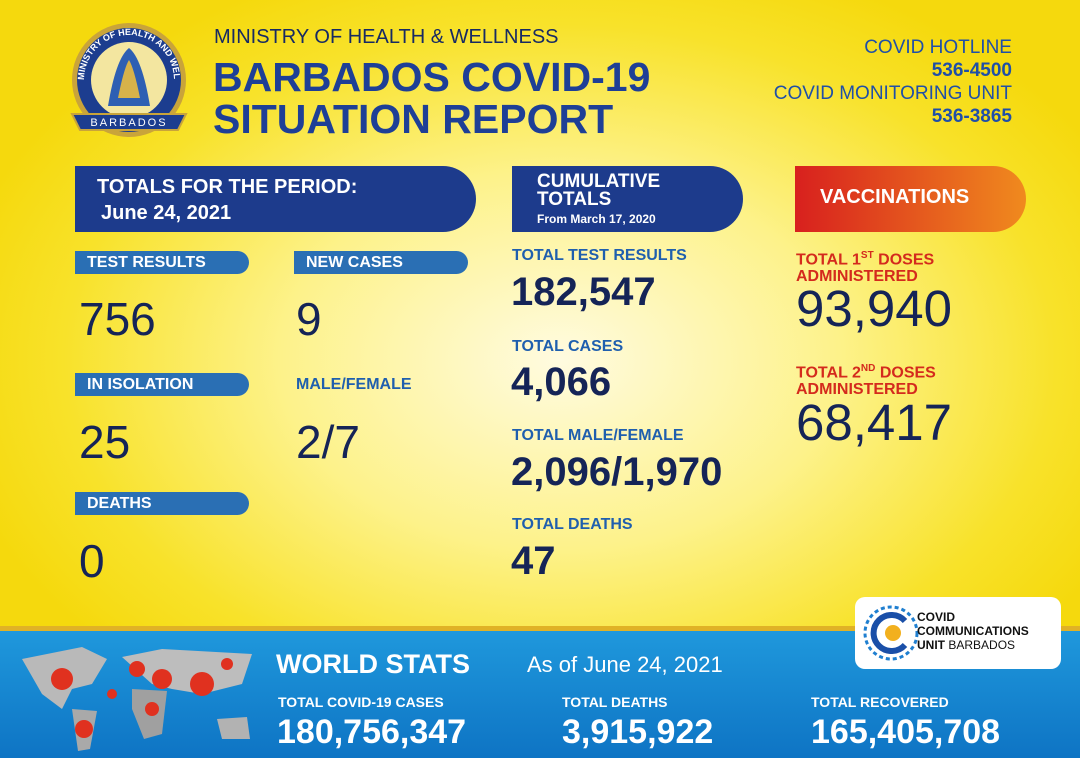 This screenshot has width=1080, height=758. Describe the element at coordinates (895, 197) in the screenshot. I see `vaccinations-heading: VACCINATIONS` at that location.